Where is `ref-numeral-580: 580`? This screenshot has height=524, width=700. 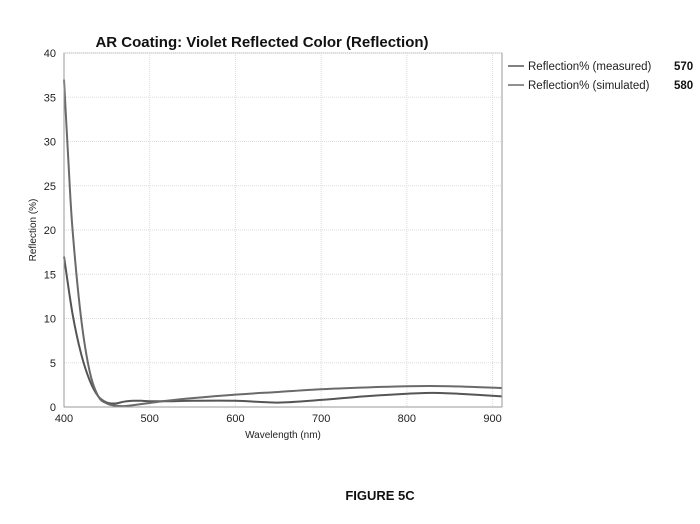 ref-numeral-580: 580 is located at coordinates (683, 86).